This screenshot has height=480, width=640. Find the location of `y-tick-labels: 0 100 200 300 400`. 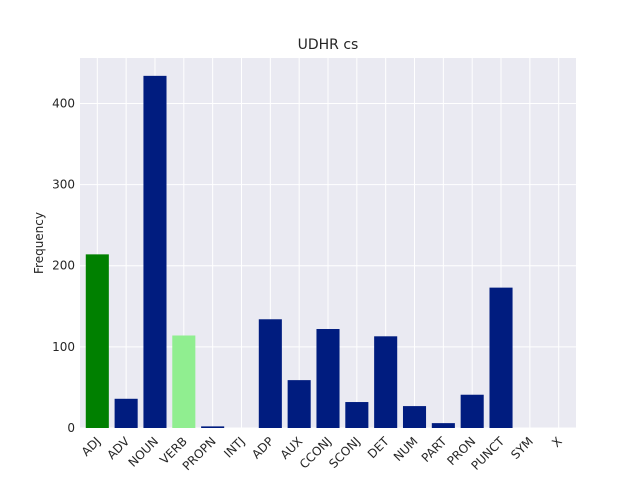

y-tick-labels: 0 100 200 300 400 is located at coordinates (63, 265).